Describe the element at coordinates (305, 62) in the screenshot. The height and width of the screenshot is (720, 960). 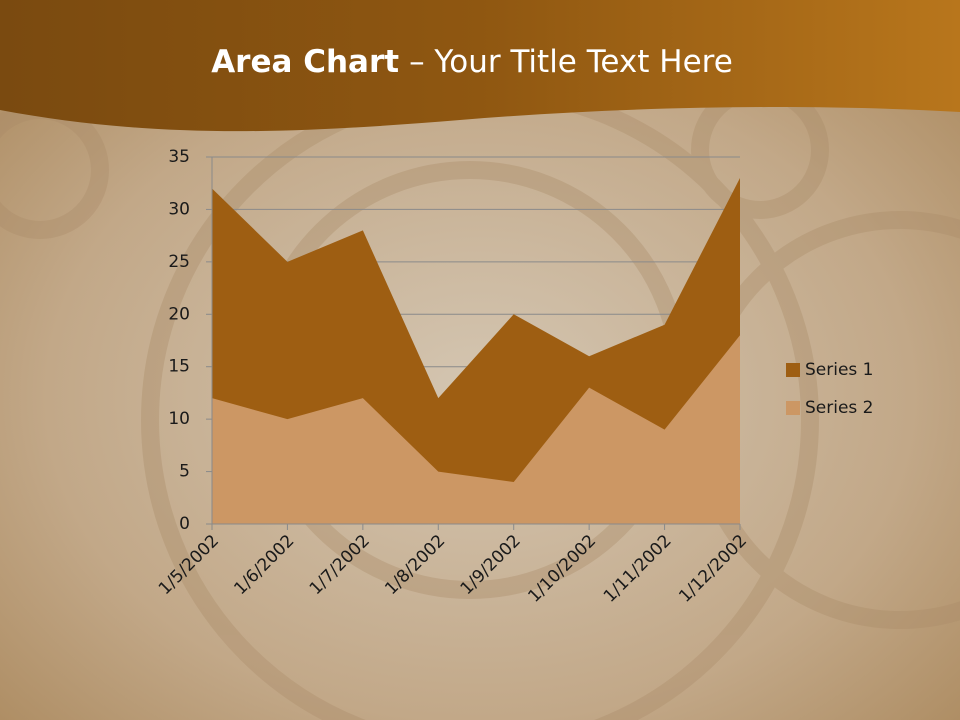
I see `title-bold: Area Chart` at that location.